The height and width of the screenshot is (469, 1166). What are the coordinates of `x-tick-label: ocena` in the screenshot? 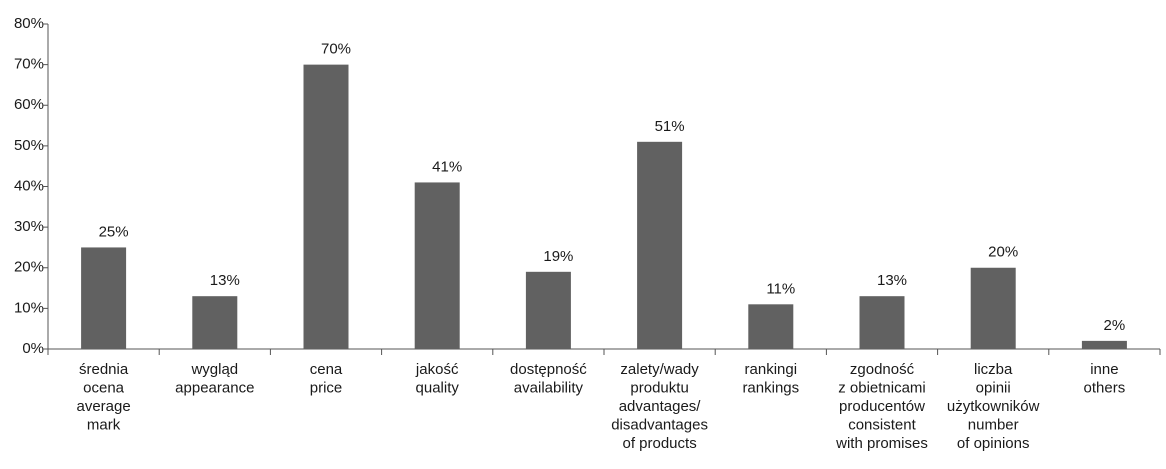 It's located at (104, 387).